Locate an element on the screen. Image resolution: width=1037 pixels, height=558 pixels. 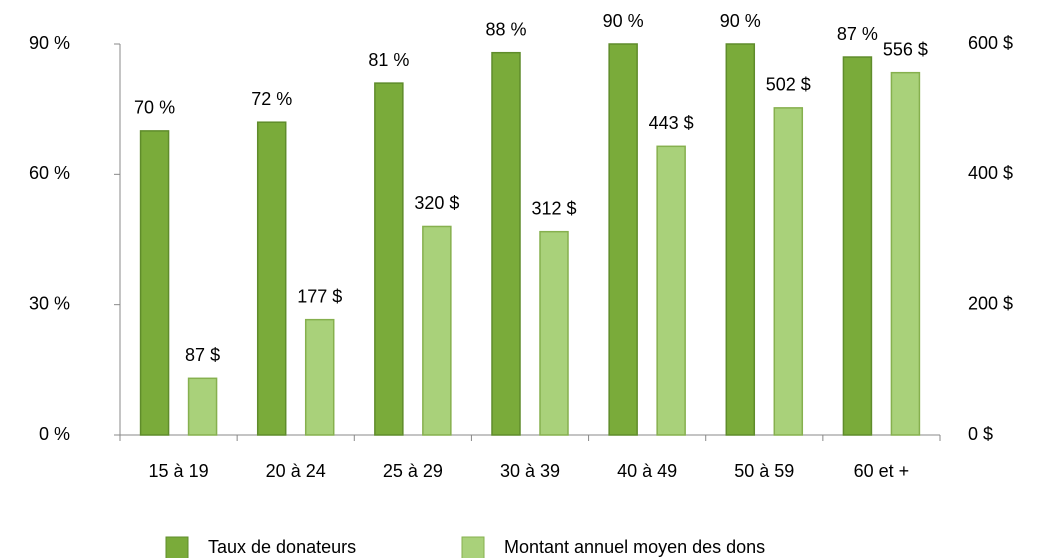
data-label: 320 $ is located at coordinates (436, 203).